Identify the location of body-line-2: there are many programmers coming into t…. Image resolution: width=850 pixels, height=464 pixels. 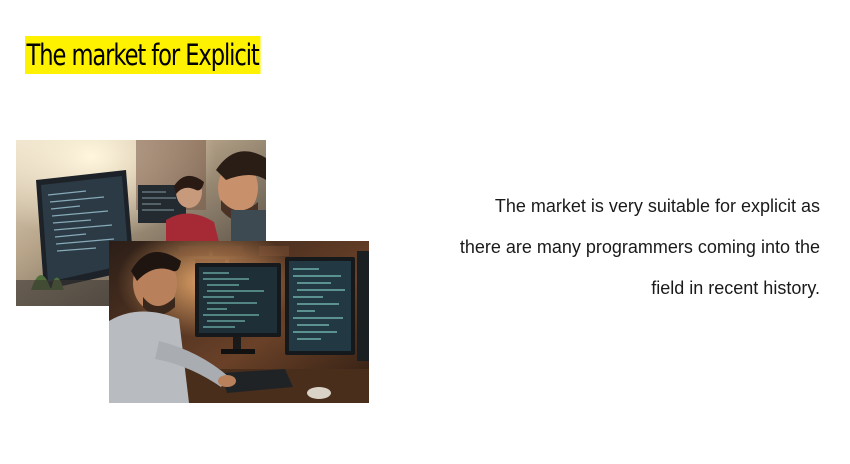
(639, 247).